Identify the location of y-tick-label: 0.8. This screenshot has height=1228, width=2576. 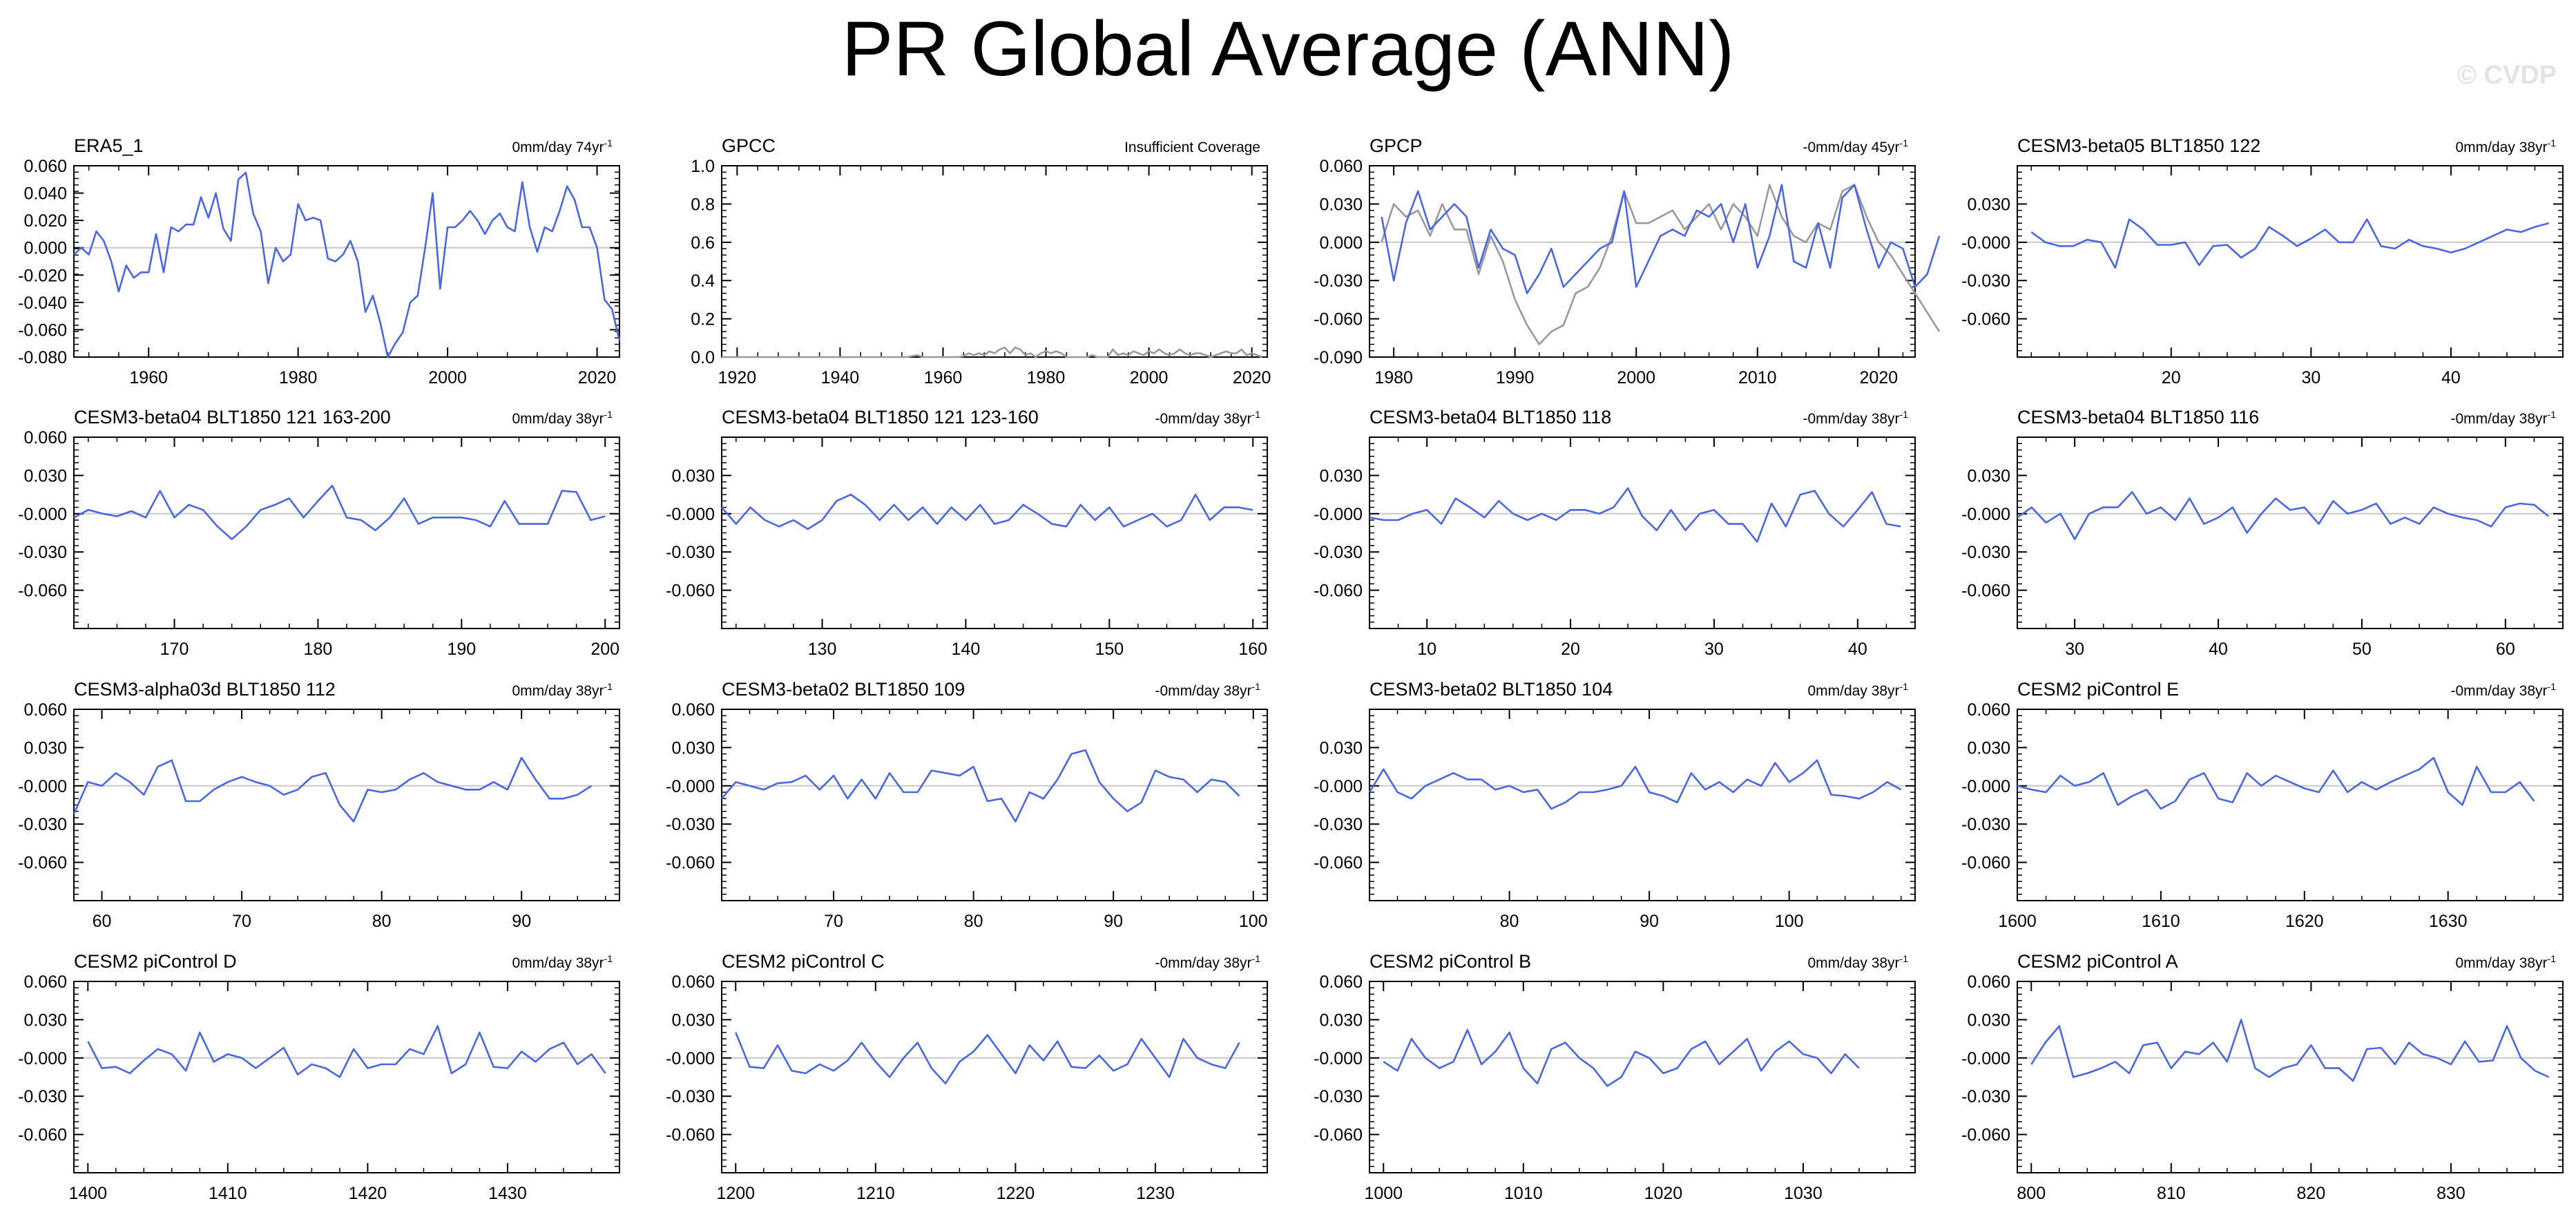
(703, 204).